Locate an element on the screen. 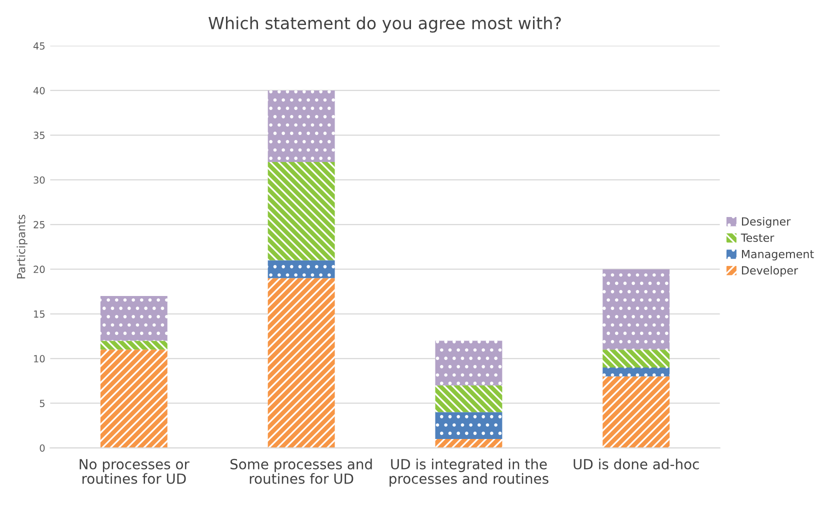 The width and height of the screenshot is (837, 509). chart-title: Which statement do you agree most with? is located at coordinates (384, 24).